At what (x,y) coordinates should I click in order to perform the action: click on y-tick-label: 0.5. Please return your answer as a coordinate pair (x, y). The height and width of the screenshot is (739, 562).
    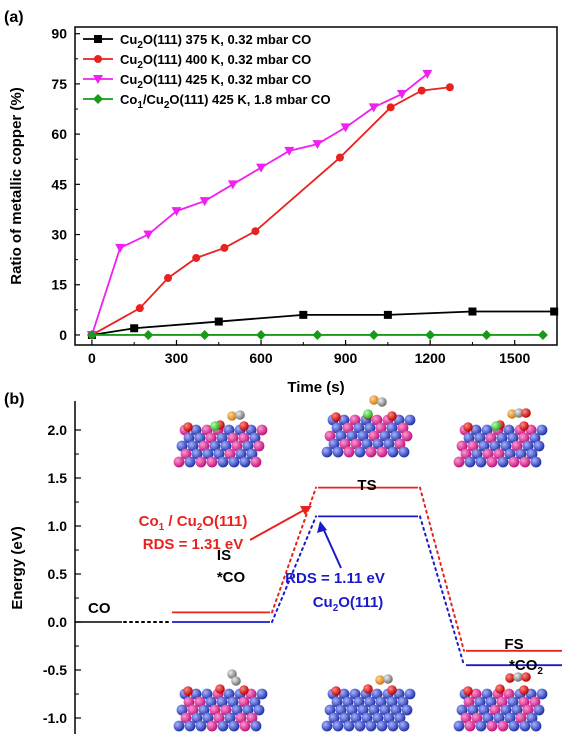
    Looking at the image, I should click on (58, 574).